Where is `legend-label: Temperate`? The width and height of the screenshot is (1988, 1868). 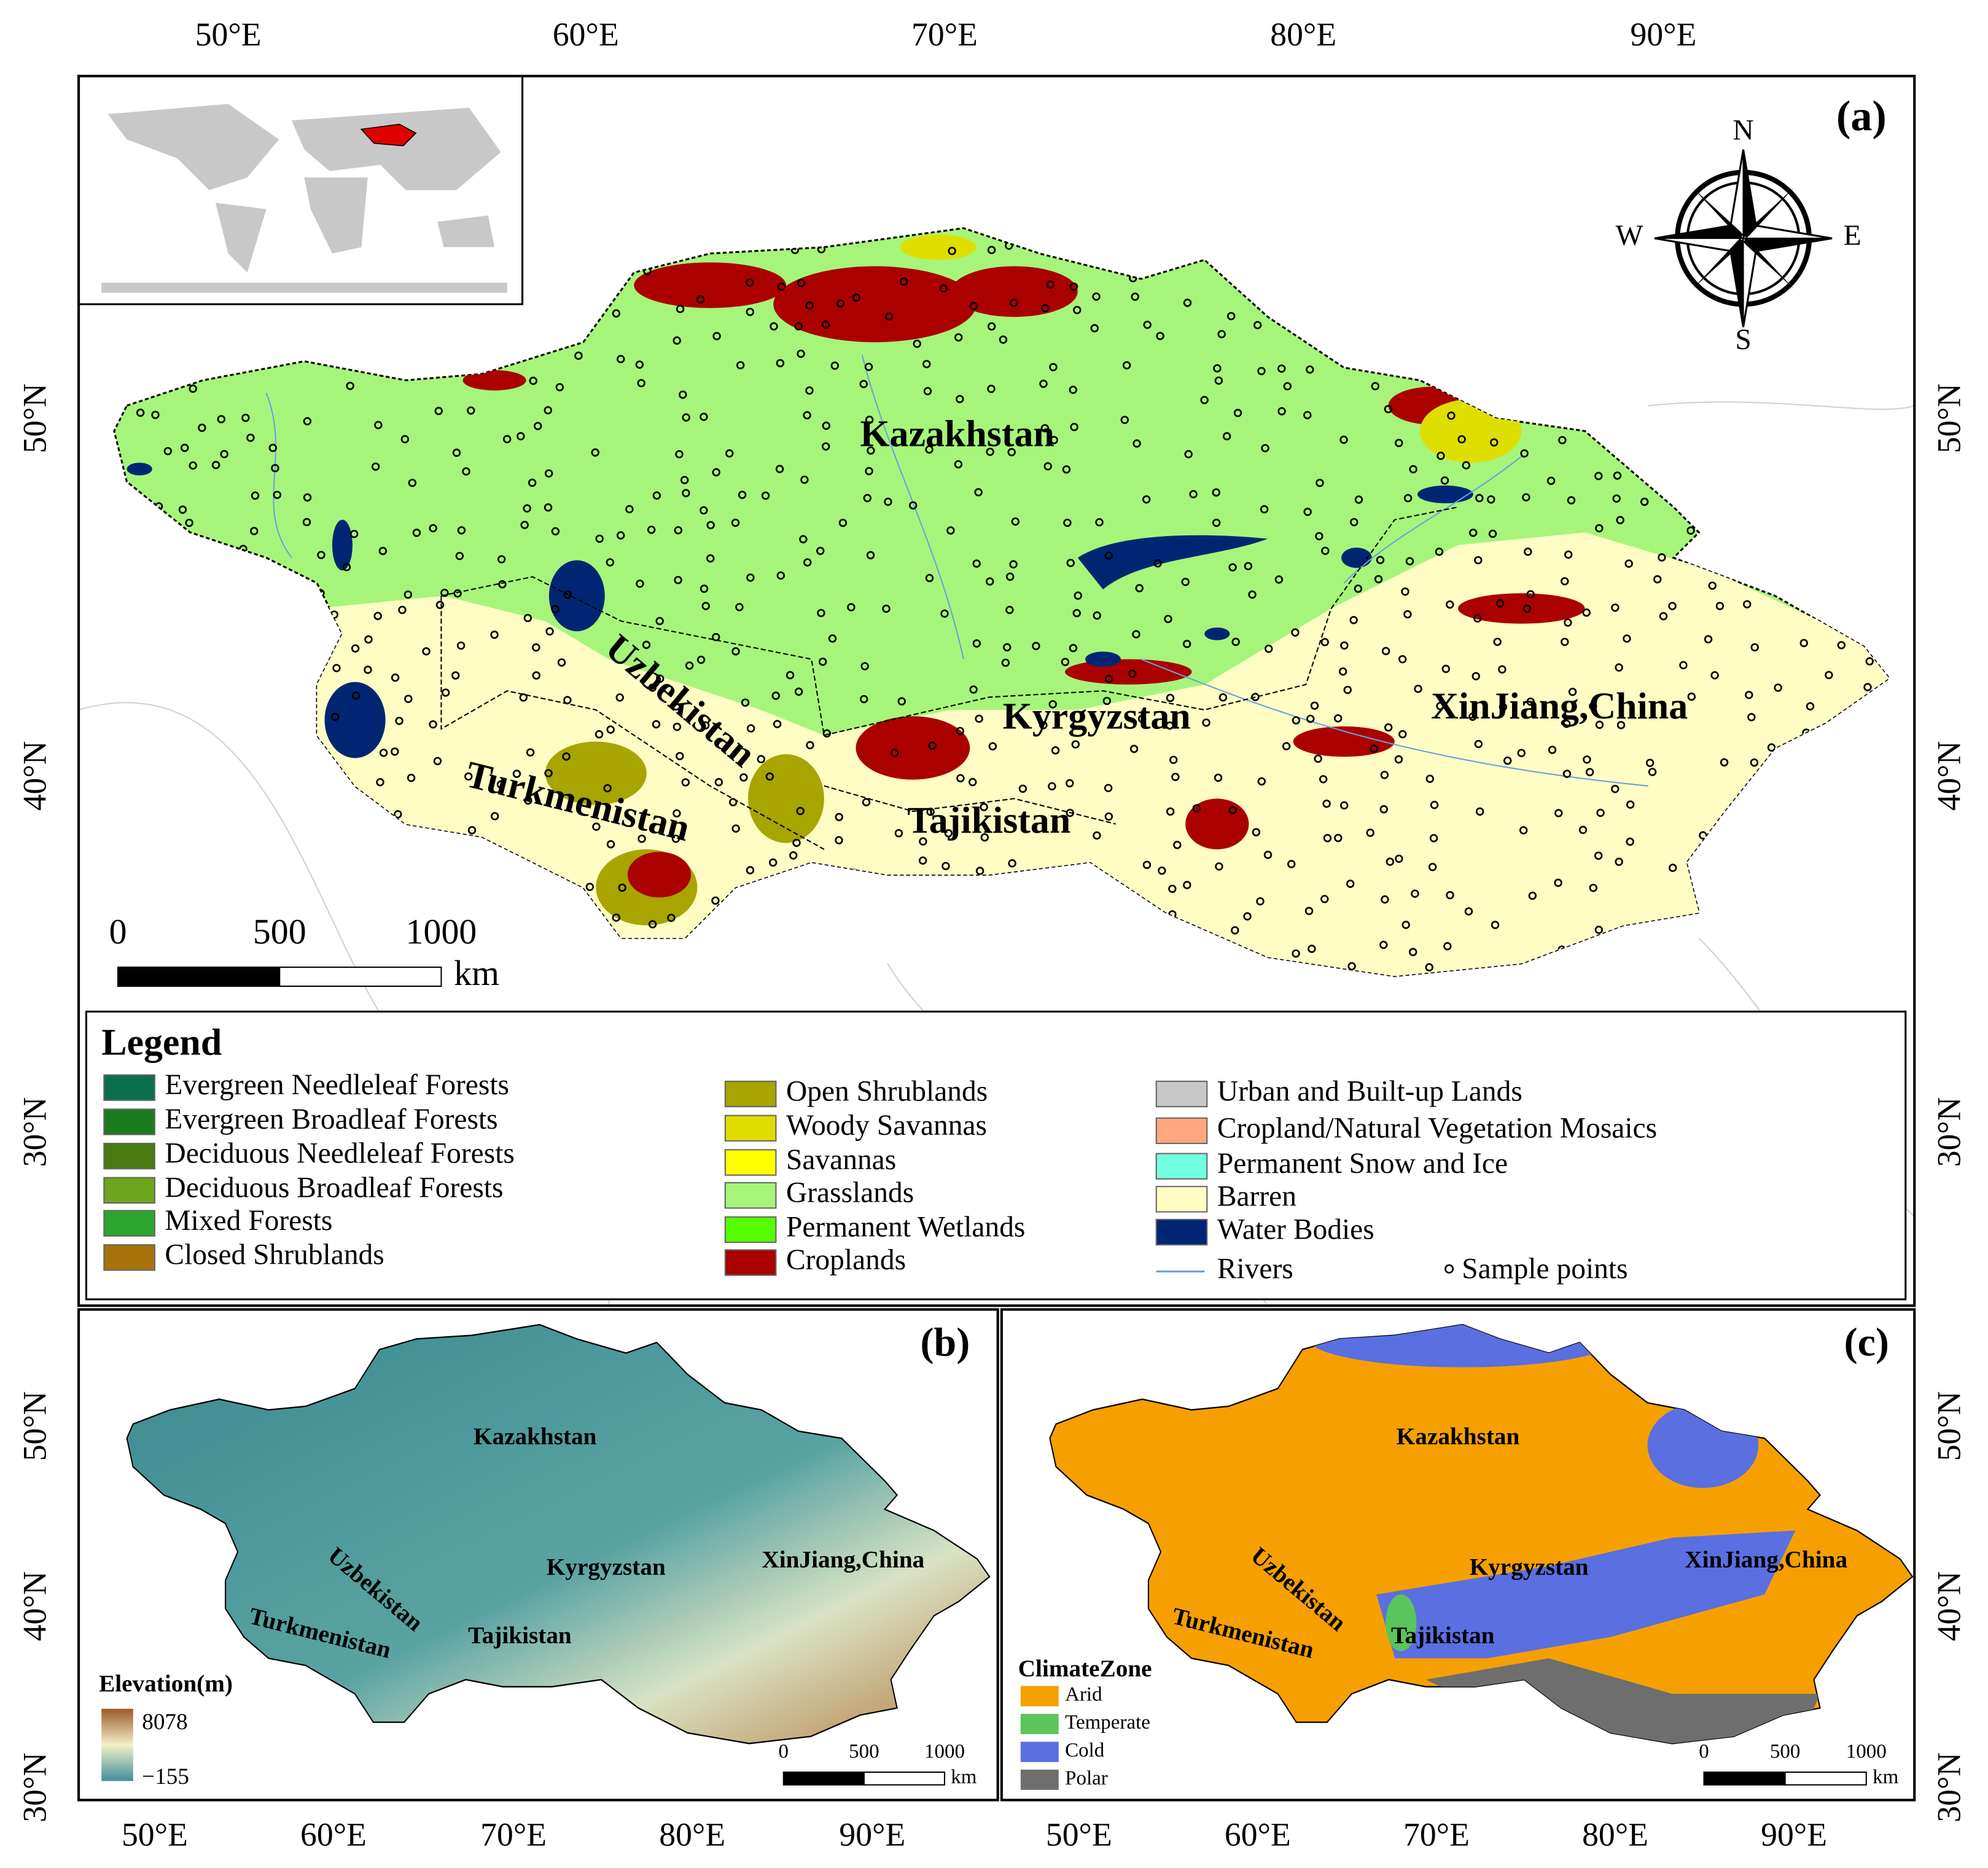
legend-label: Temperate is located at coordinates (1107, 1722).